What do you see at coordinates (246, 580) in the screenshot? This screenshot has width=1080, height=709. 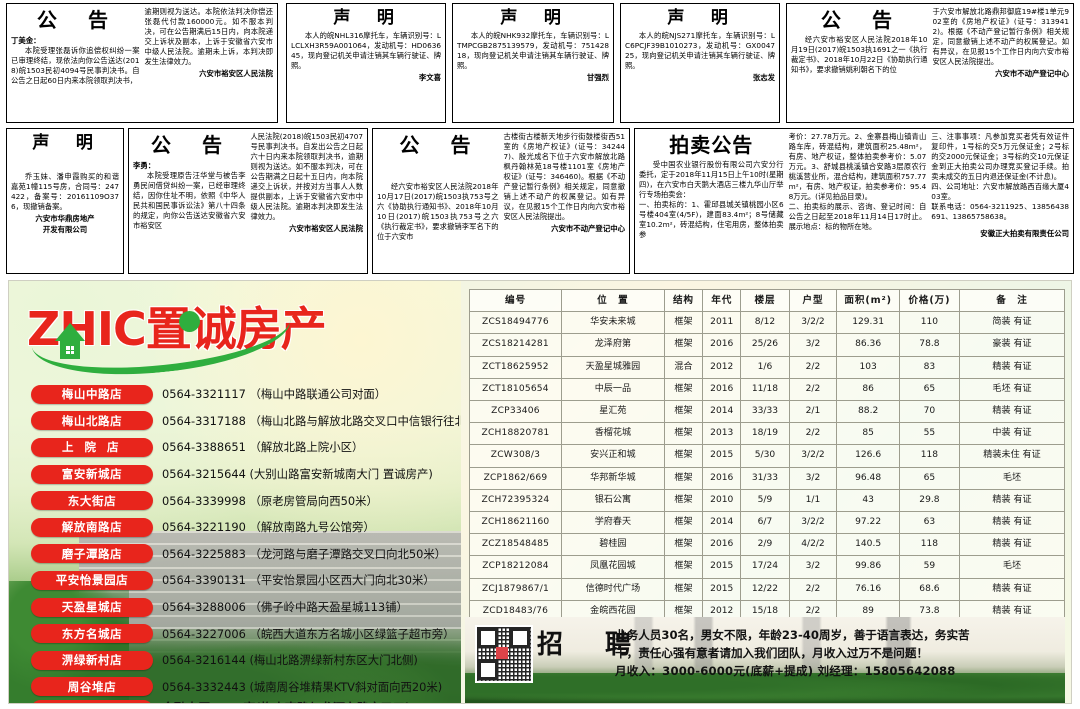 I see `store-row: 平安怡景园店 0564-3390131 （平安怡景园小区西大门向北30米）` at bounding box center [246, 580].